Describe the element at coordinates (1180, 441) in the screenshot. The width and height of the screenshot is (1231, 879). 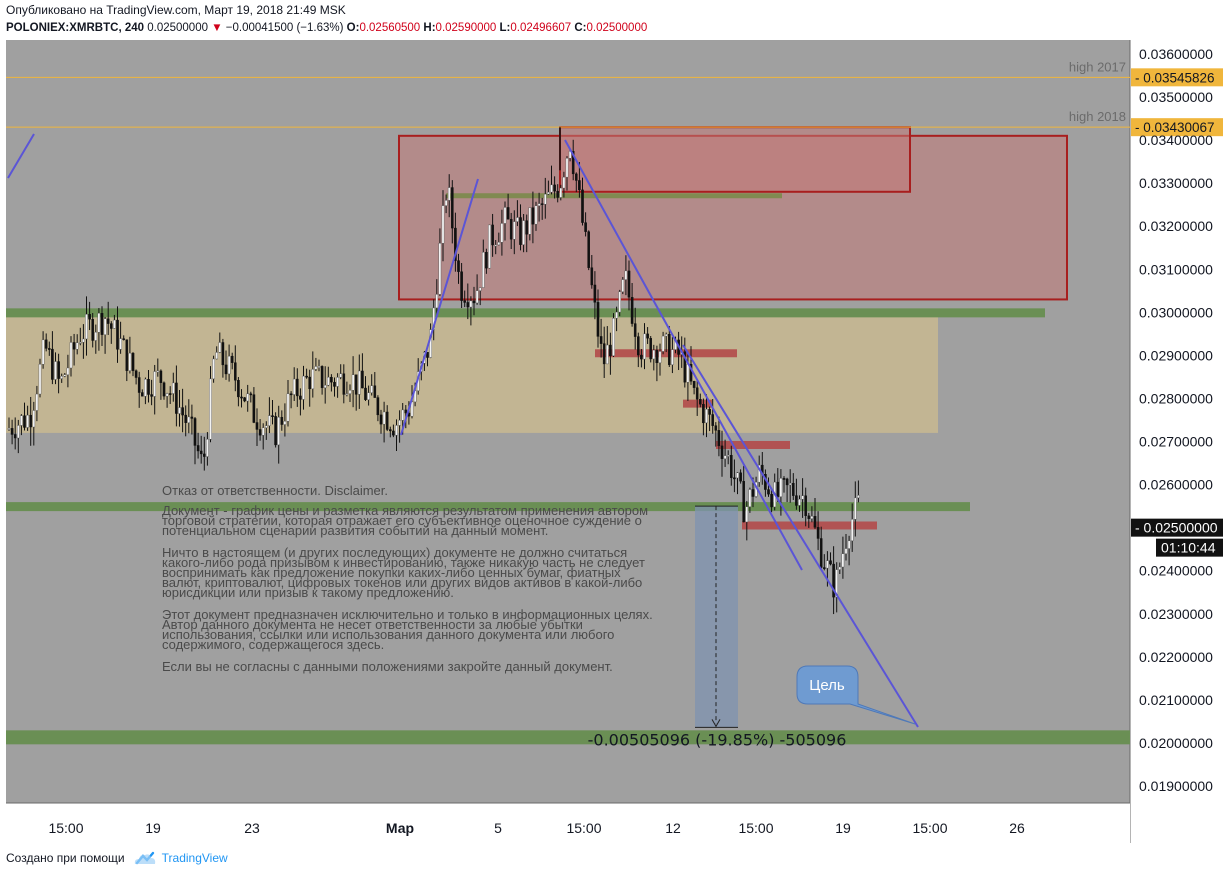
I see `price-axis` at that location.